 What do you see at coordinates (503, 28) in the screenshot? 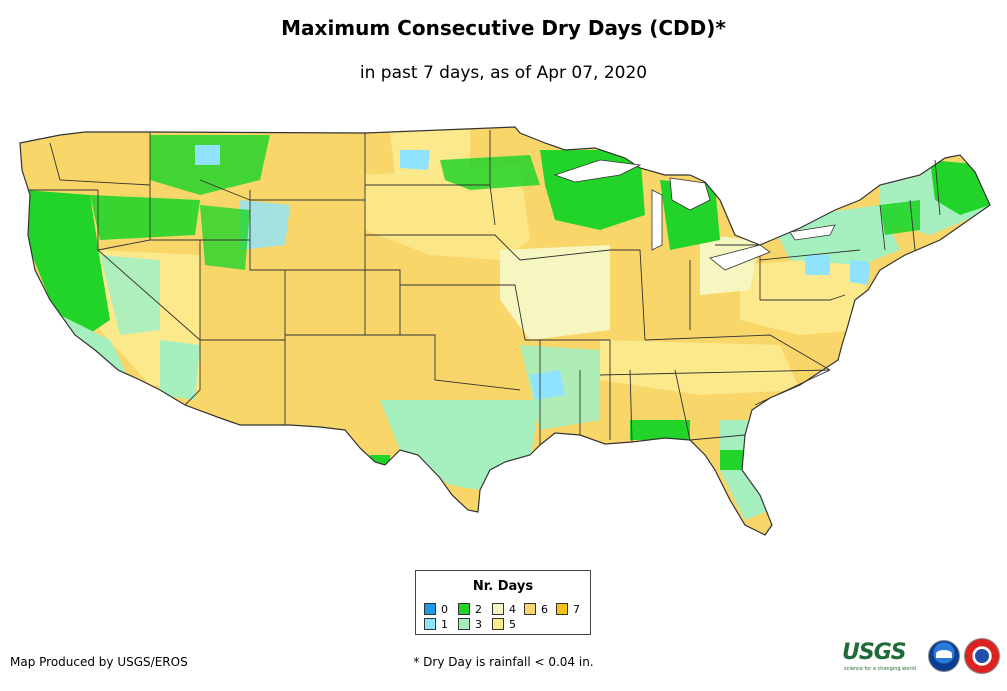
I see `map-title: Maximum Consecutive Dry Days (CDD)*` at bounding box center [503, 28].